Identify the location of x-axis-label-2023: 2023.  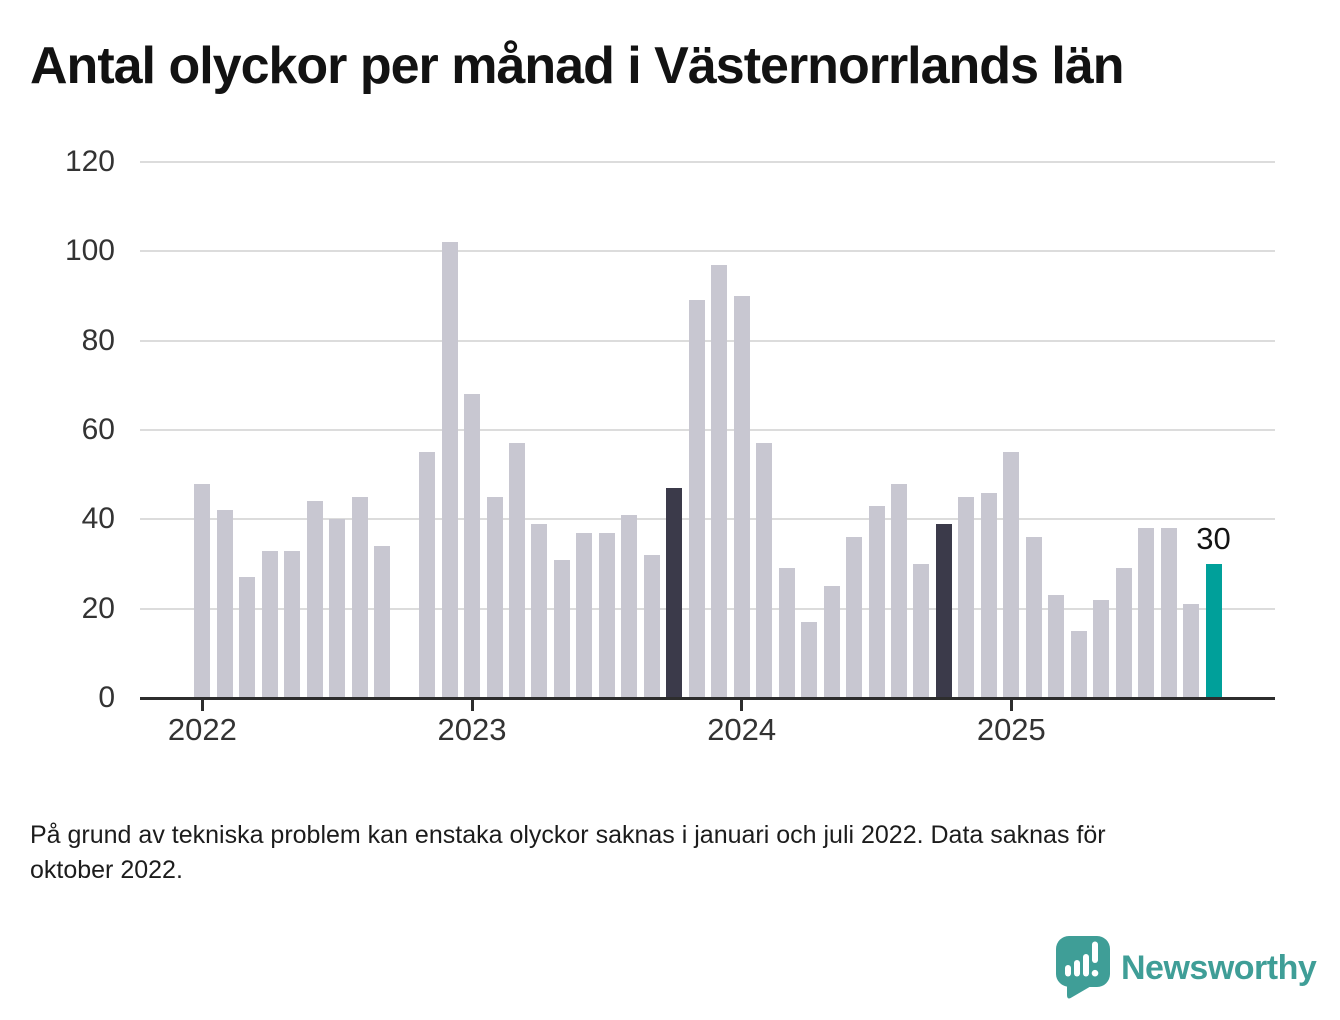
(472, 729).